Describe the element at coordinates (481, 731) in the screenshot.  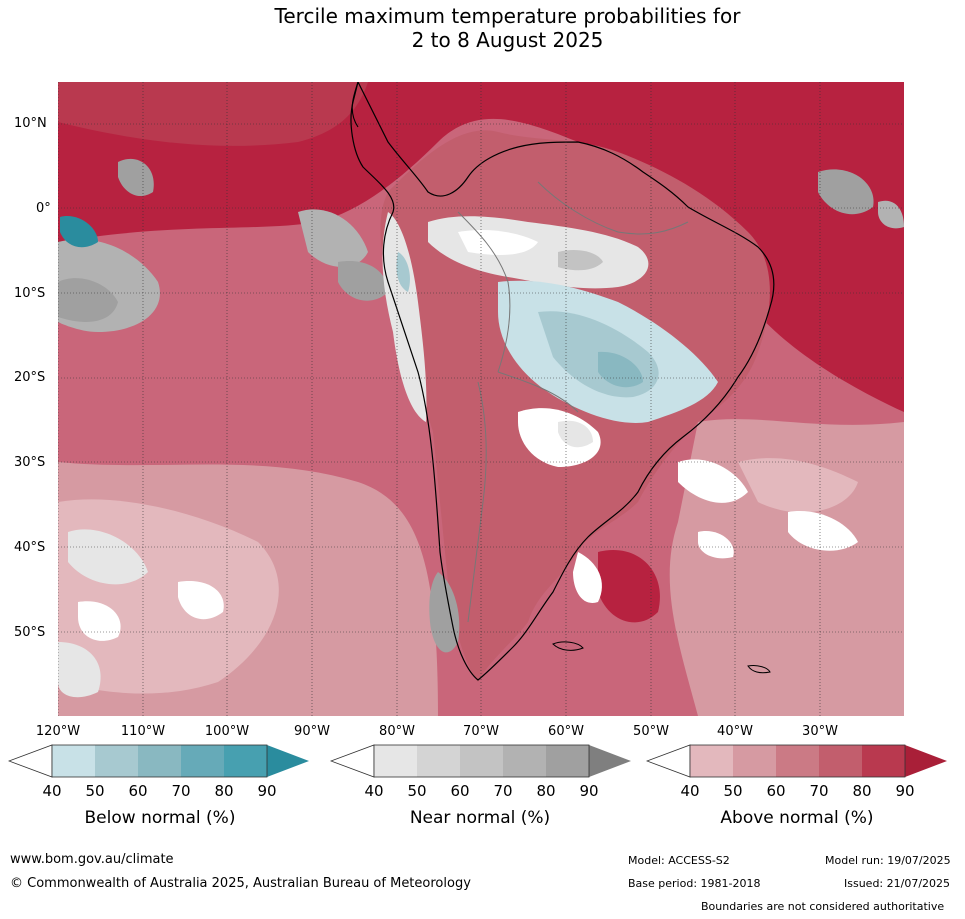
I see `lon-label-70w: 70°W` at that location.